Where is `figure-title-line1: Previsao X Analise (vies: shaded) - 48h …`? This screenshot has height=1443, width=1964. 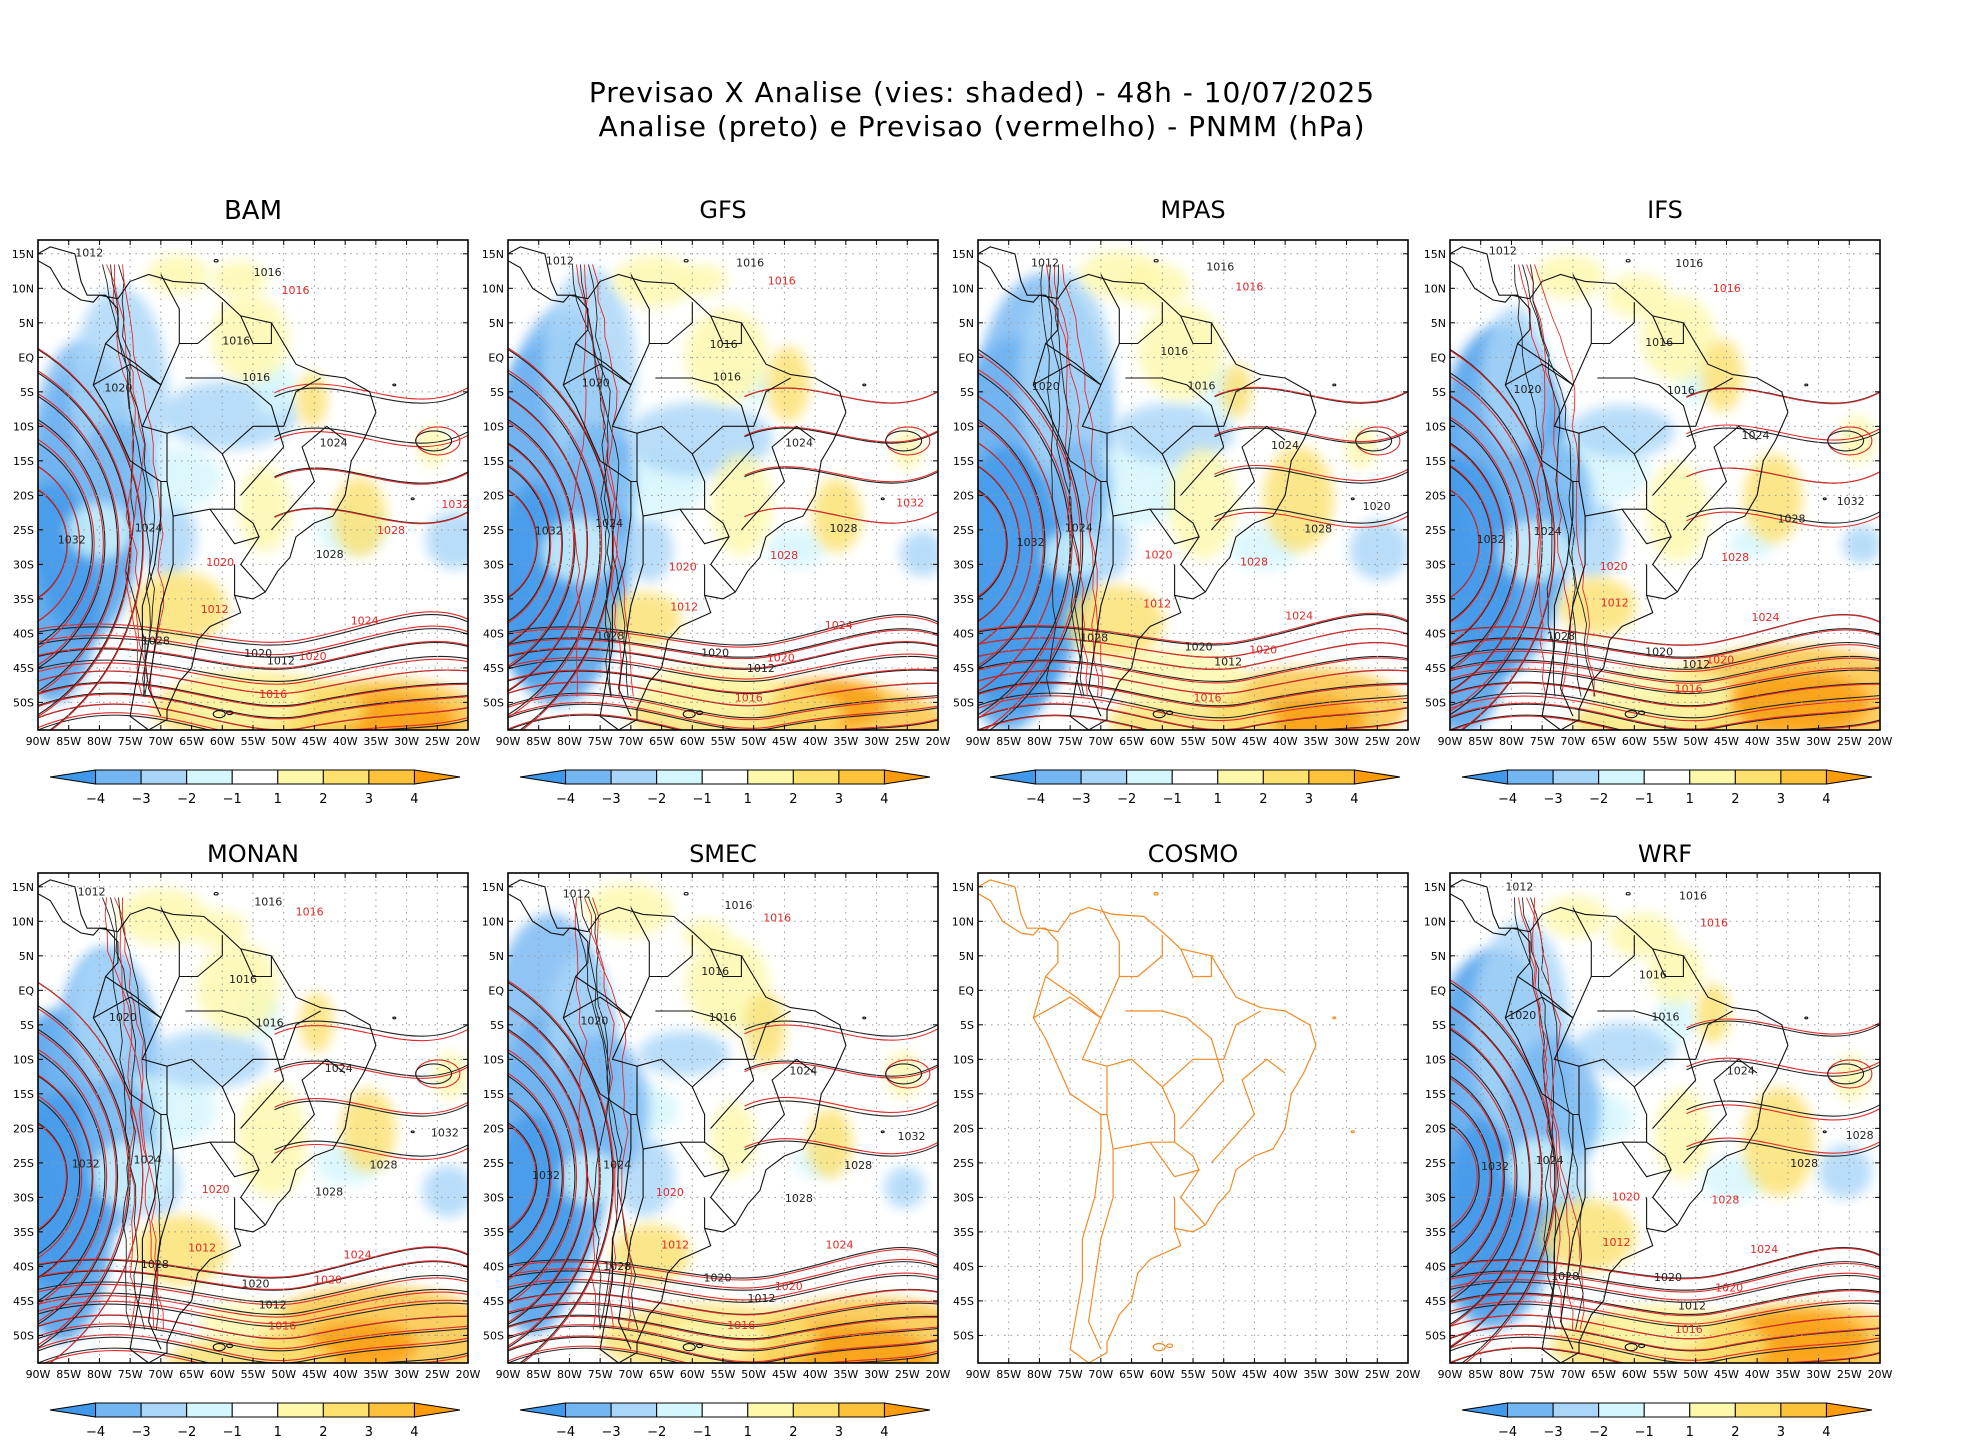
figure-title-line1: Previsao X Analise (vies: shaded) - 48h … is located at coordinates (982, 92).